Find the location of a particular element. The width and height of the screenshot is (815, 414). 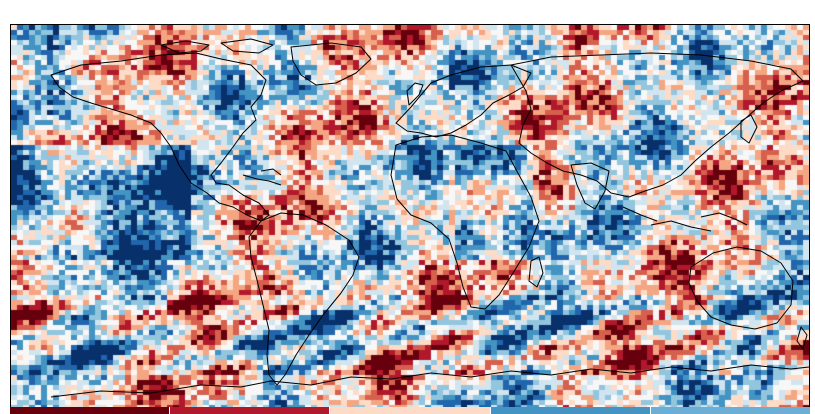

coastline-madagascar is located at coordinates (536, 272).